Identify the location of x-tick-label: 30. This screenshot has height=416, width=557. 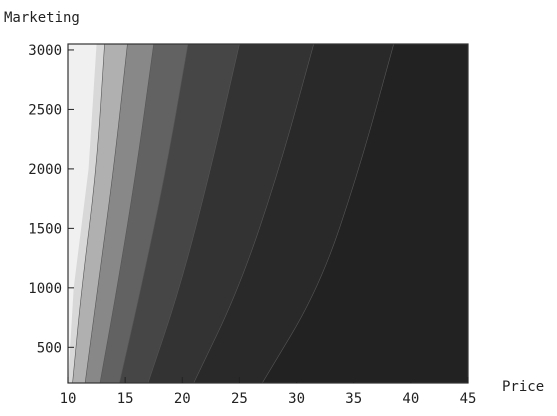
(296, 399).